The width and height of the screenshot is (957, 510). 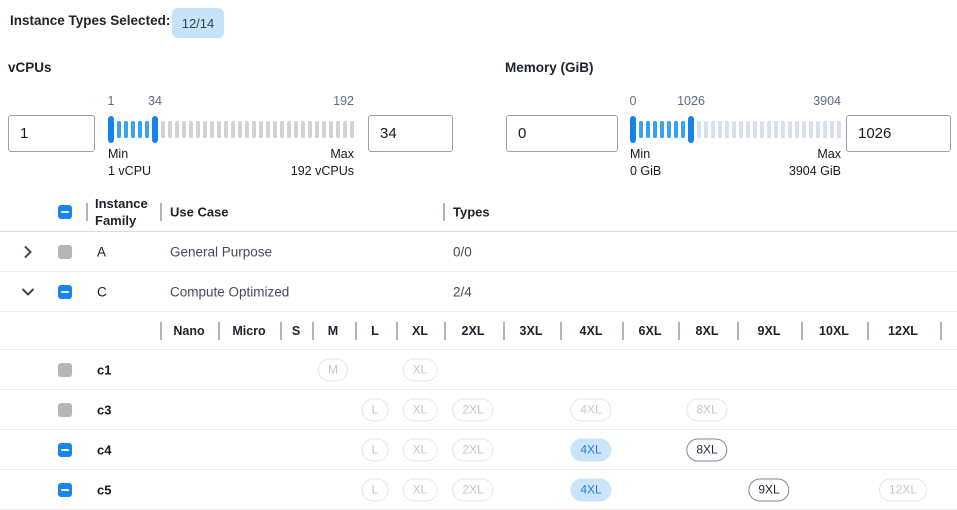 What do you see at coordinates (65, 449) in the screenshot?
I see `type-checkbox-c4` at bounding box center [65, 449].